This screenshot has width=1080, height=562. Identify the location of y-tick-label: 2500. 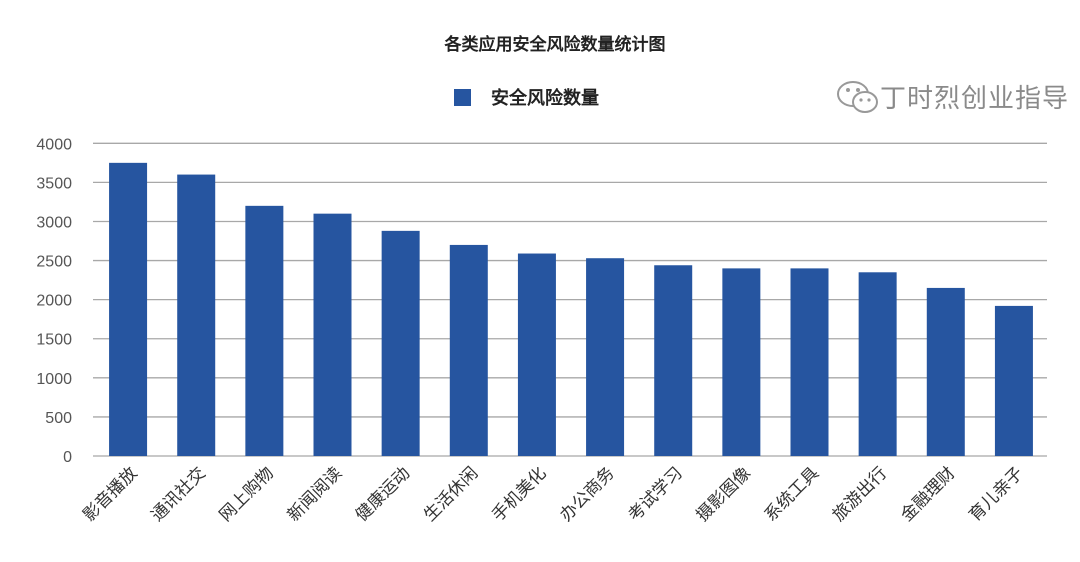
(54, 262).